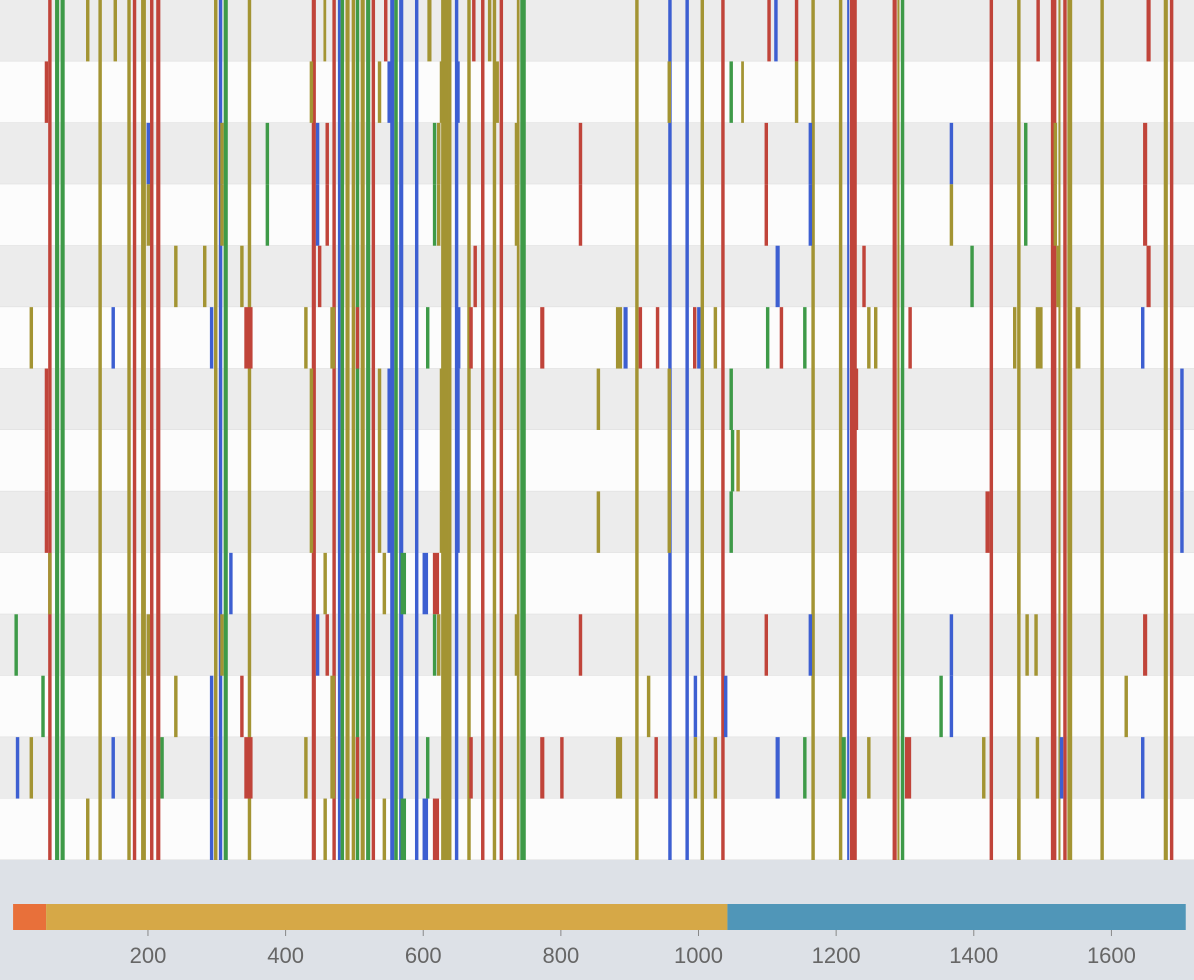  I want to click on axis-tick-label: 200, so click(148, 955).